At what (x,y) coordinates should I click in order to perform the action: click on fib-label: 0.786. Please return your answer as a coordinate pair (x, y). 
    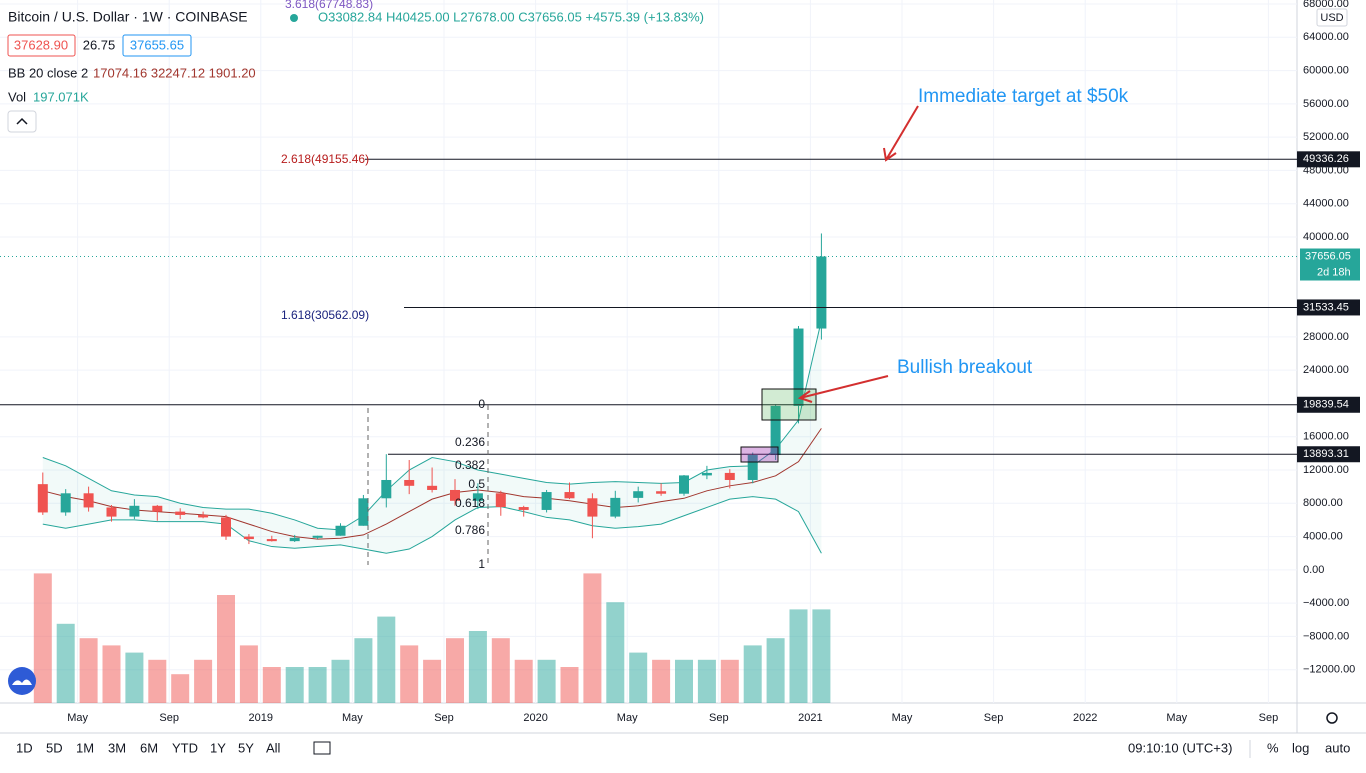
    Looking at the image, I should click on (470, 530).